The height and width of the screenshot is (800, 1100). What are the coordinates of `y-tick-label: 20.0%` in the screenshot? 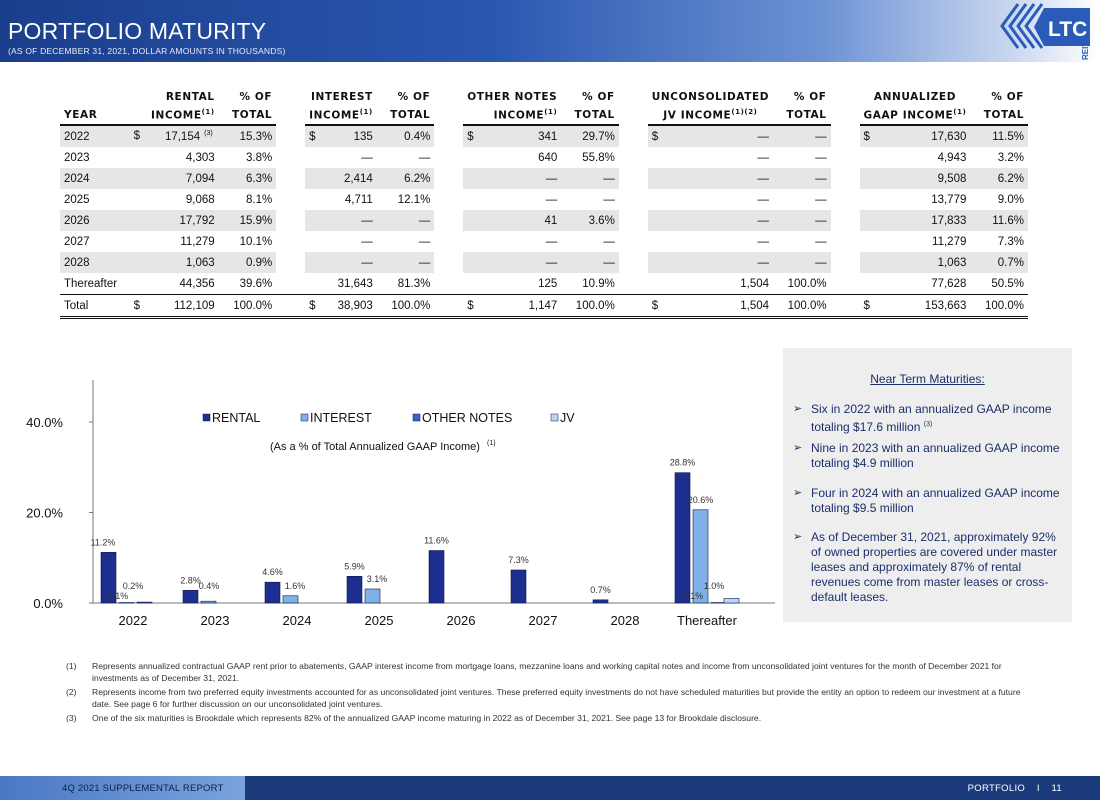 It's located at (44, 513).